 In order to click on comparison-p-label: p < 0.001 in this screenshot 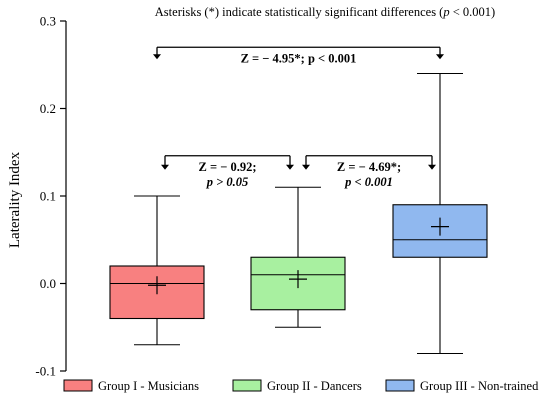, I will do `click(368, 182)`.